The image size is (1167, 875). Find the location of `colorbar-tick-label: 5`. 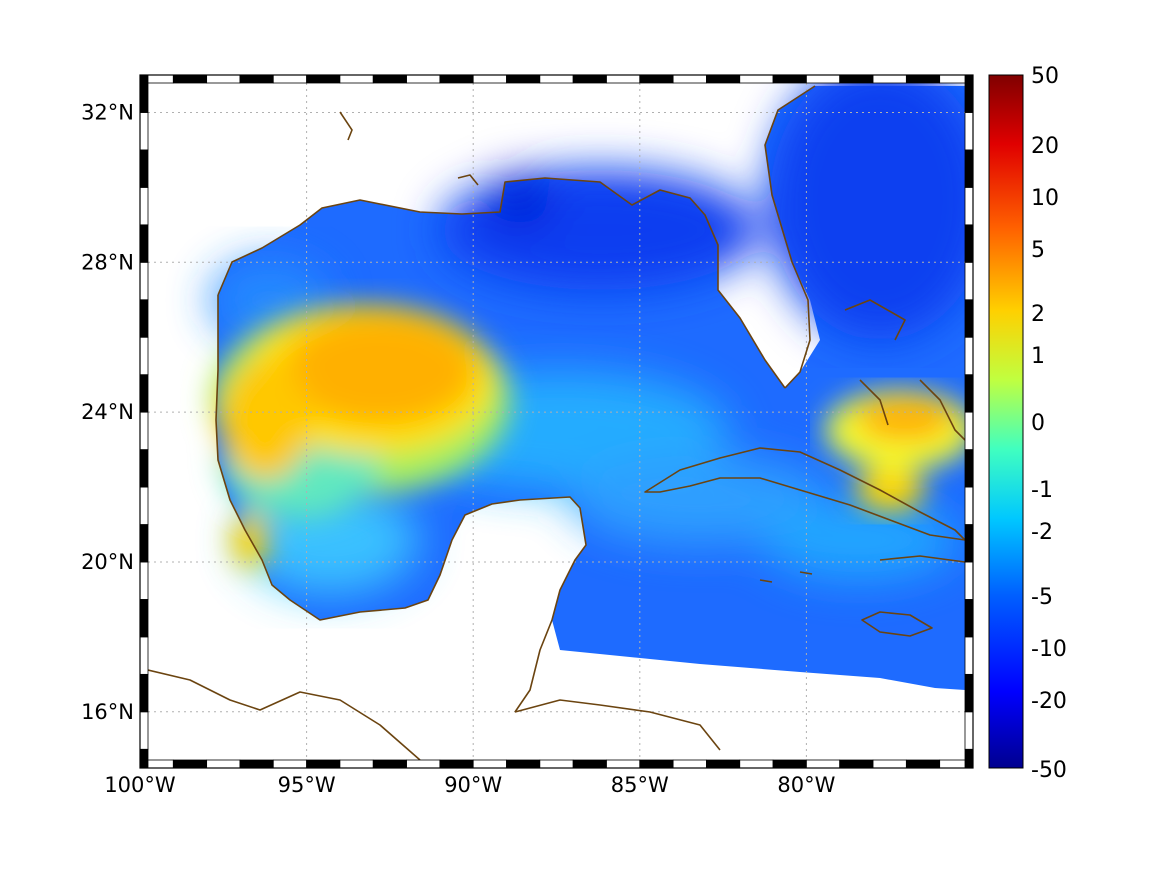

colorbar-tick-label: 5 is located at coordinates (1038, 250).